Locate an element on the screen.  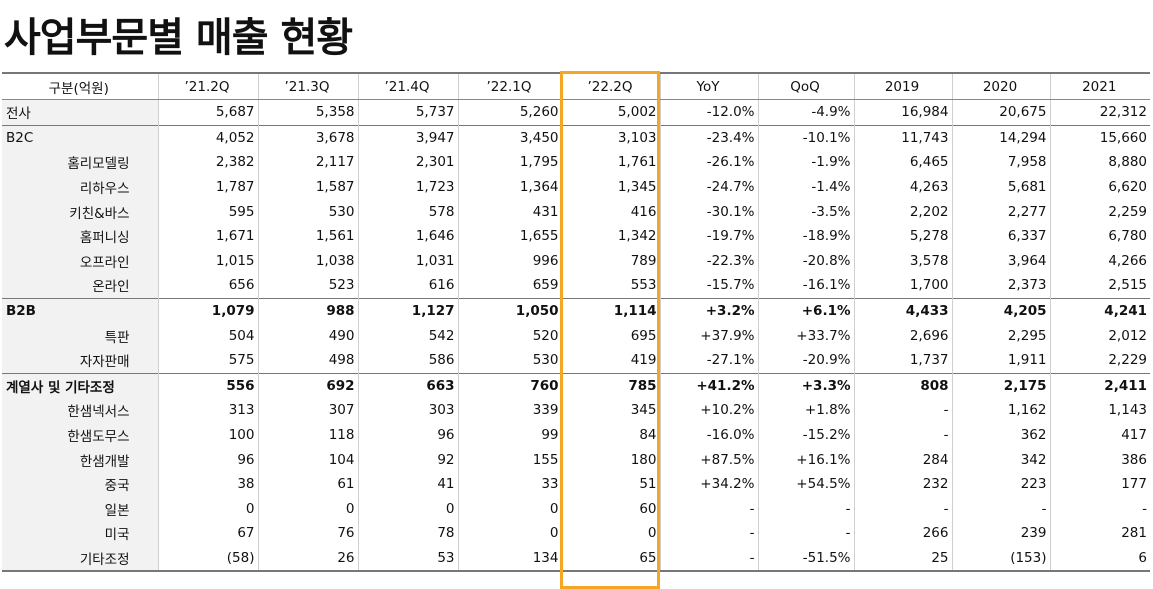
cell-value: 53 is located at coordinates (408, 559).